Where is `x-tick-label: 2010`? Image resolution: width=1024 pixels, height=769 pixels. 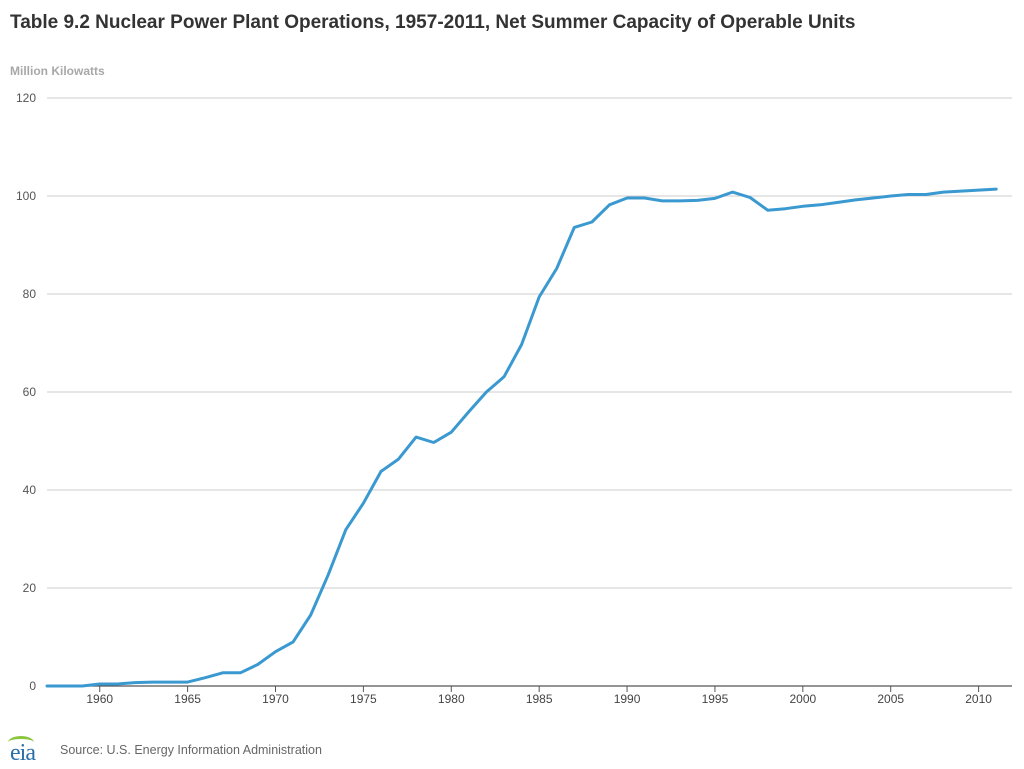 x-tick-label: 2010 is located at coordinates (978, 699).